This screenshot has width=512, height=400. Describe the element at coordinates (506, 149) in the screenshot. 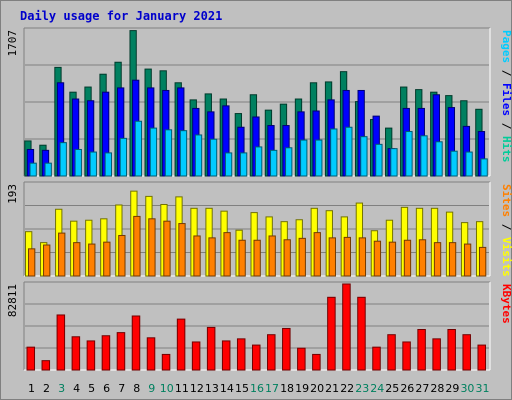

I see `axis-label-part: Hits` at that location.